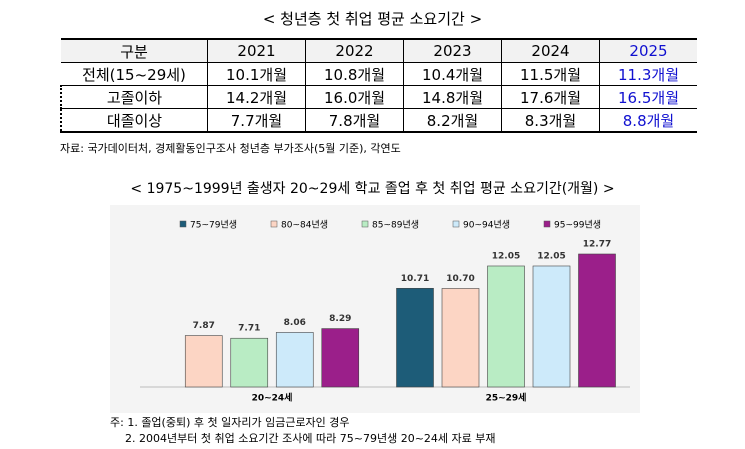  Describe the element at coordinates (230, 422) in the screenshot. I see `note: 주: 1. 졸업(중퇴) 후 첫 일자리가 임금근로자인 경우` at that location.